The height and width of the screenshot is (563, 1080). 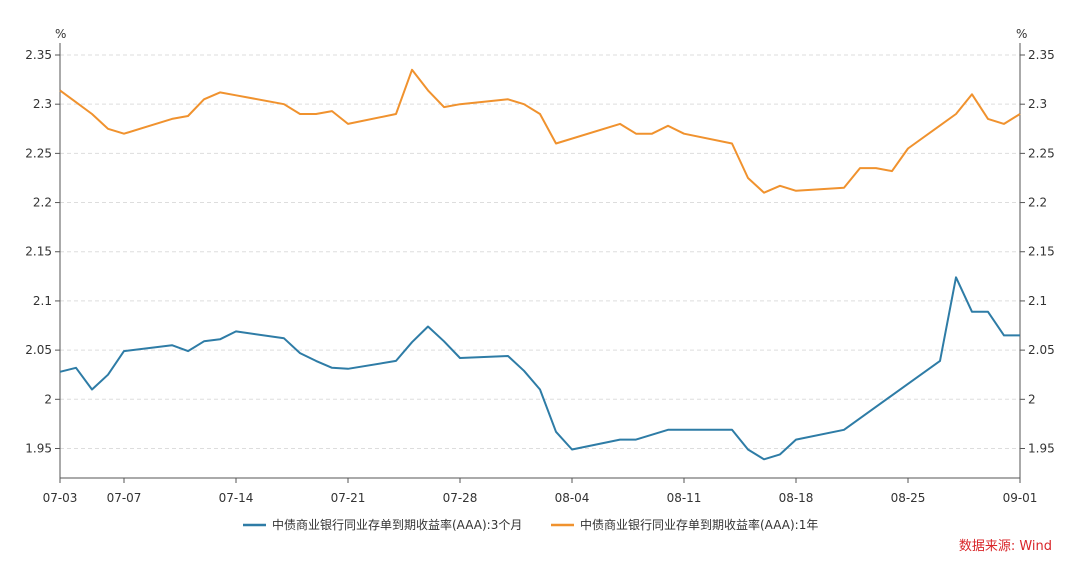 What do you see at coordinates (124, 498) in the screenshot?
I see `x-tick-label: 07-07` at bounding box center [124, 498].